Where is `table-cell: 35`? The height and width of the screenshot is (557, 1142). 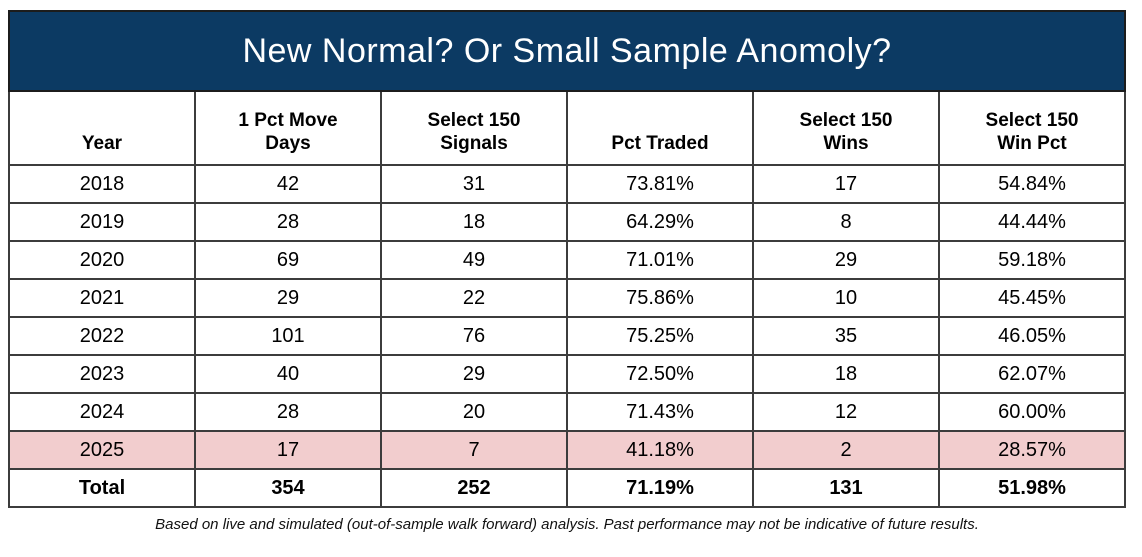
table-cell: 35 is located at coordinates (846, 336).